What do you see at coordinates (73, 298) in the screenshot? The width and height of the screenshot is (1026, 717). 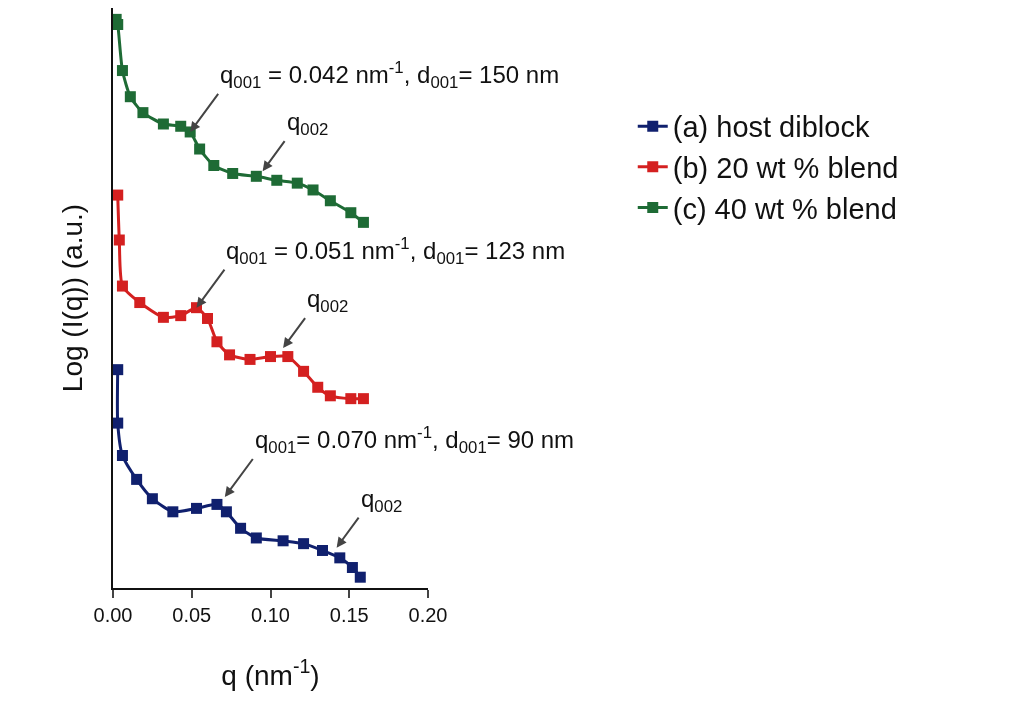 I see `y-axis-title: Log (I(q)) (a.u.)` at bounding box center [73, 298].